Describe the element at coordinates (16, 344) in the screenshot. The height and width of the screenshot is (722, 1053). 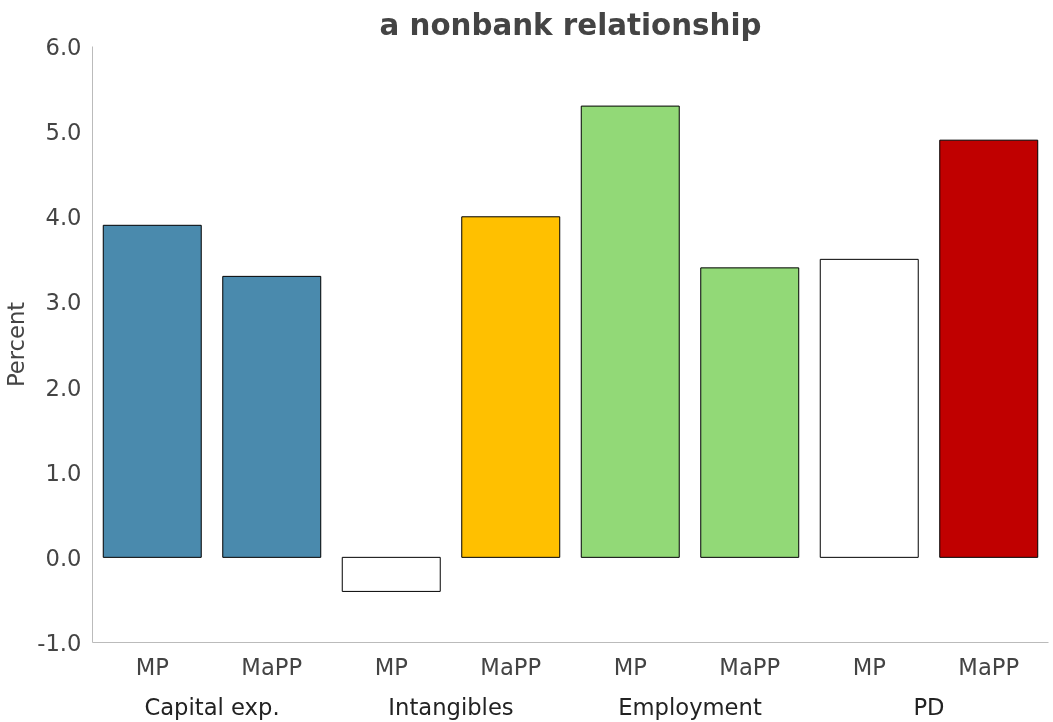
I see `y-axis-title: Percent` at that location.